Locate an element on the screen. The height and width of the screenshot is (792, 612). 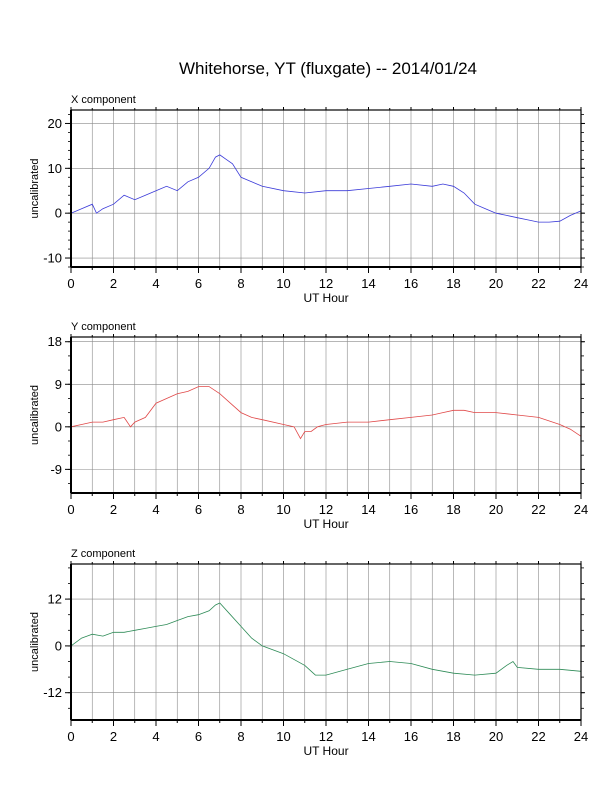
chart-title: Whitehorse, YT (fluxgate) -- 2014/01/24 is located at coordinates (328, 68).